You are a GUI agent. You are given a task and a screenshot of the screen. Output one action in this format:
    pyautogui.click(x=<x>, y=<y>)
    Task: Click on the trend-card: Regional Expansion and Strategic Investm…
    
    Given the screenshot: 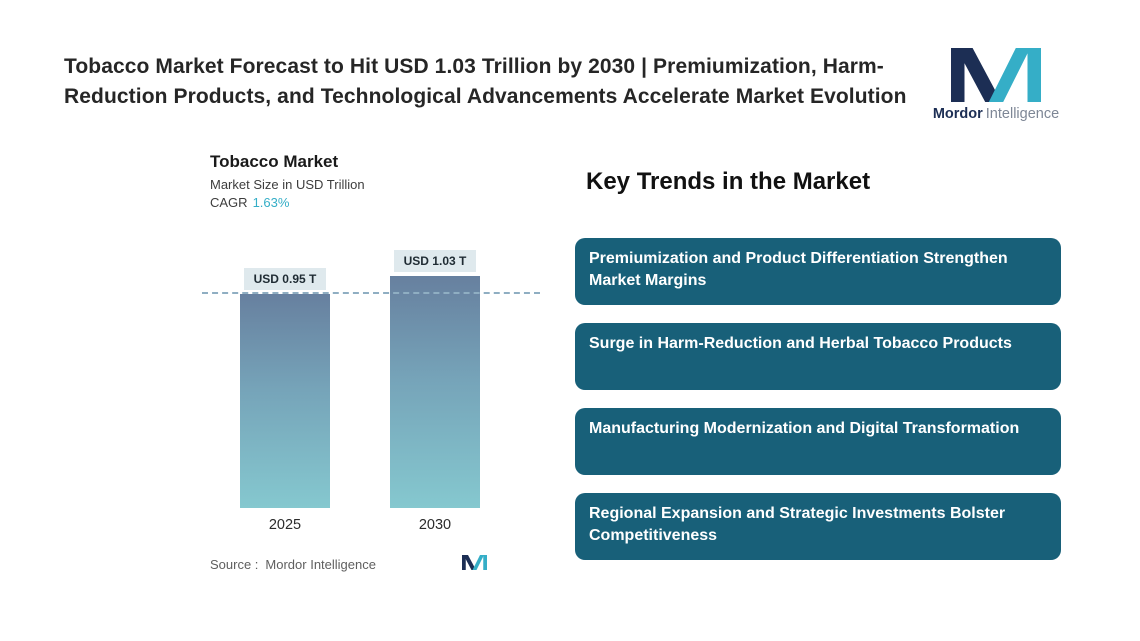 What is the action you would take?
    pyautogui.click(x=818, y=526)
    